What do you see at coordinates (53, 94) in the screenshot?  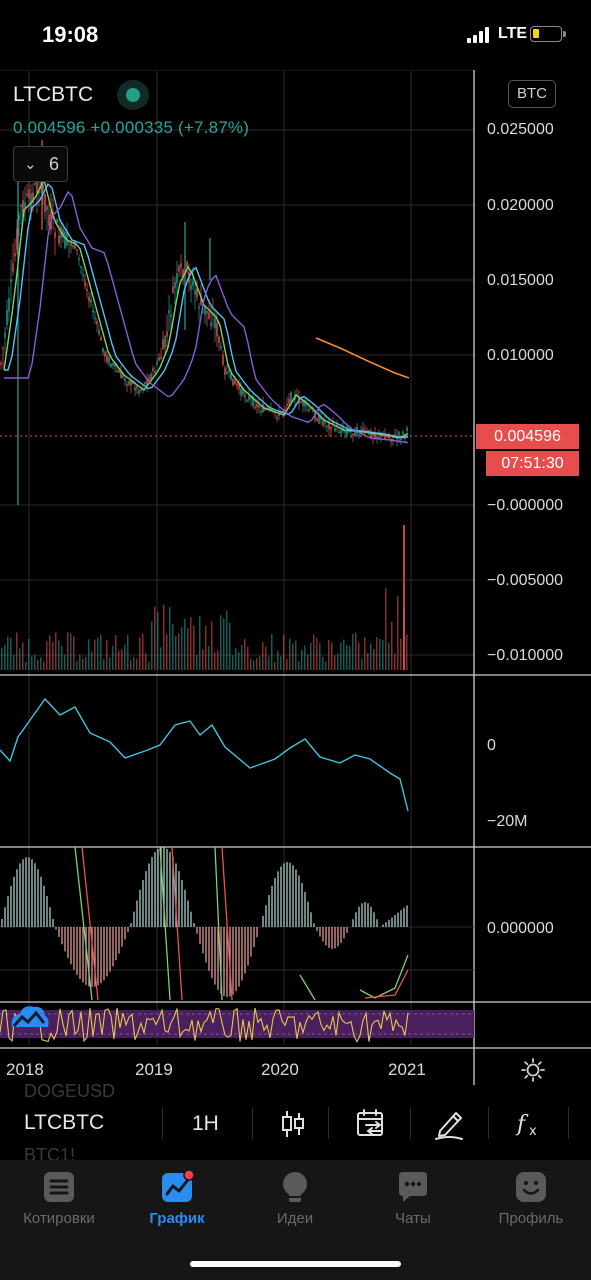 I see `chart-symbol: LTCBTC` at bounding box center [53, 94].